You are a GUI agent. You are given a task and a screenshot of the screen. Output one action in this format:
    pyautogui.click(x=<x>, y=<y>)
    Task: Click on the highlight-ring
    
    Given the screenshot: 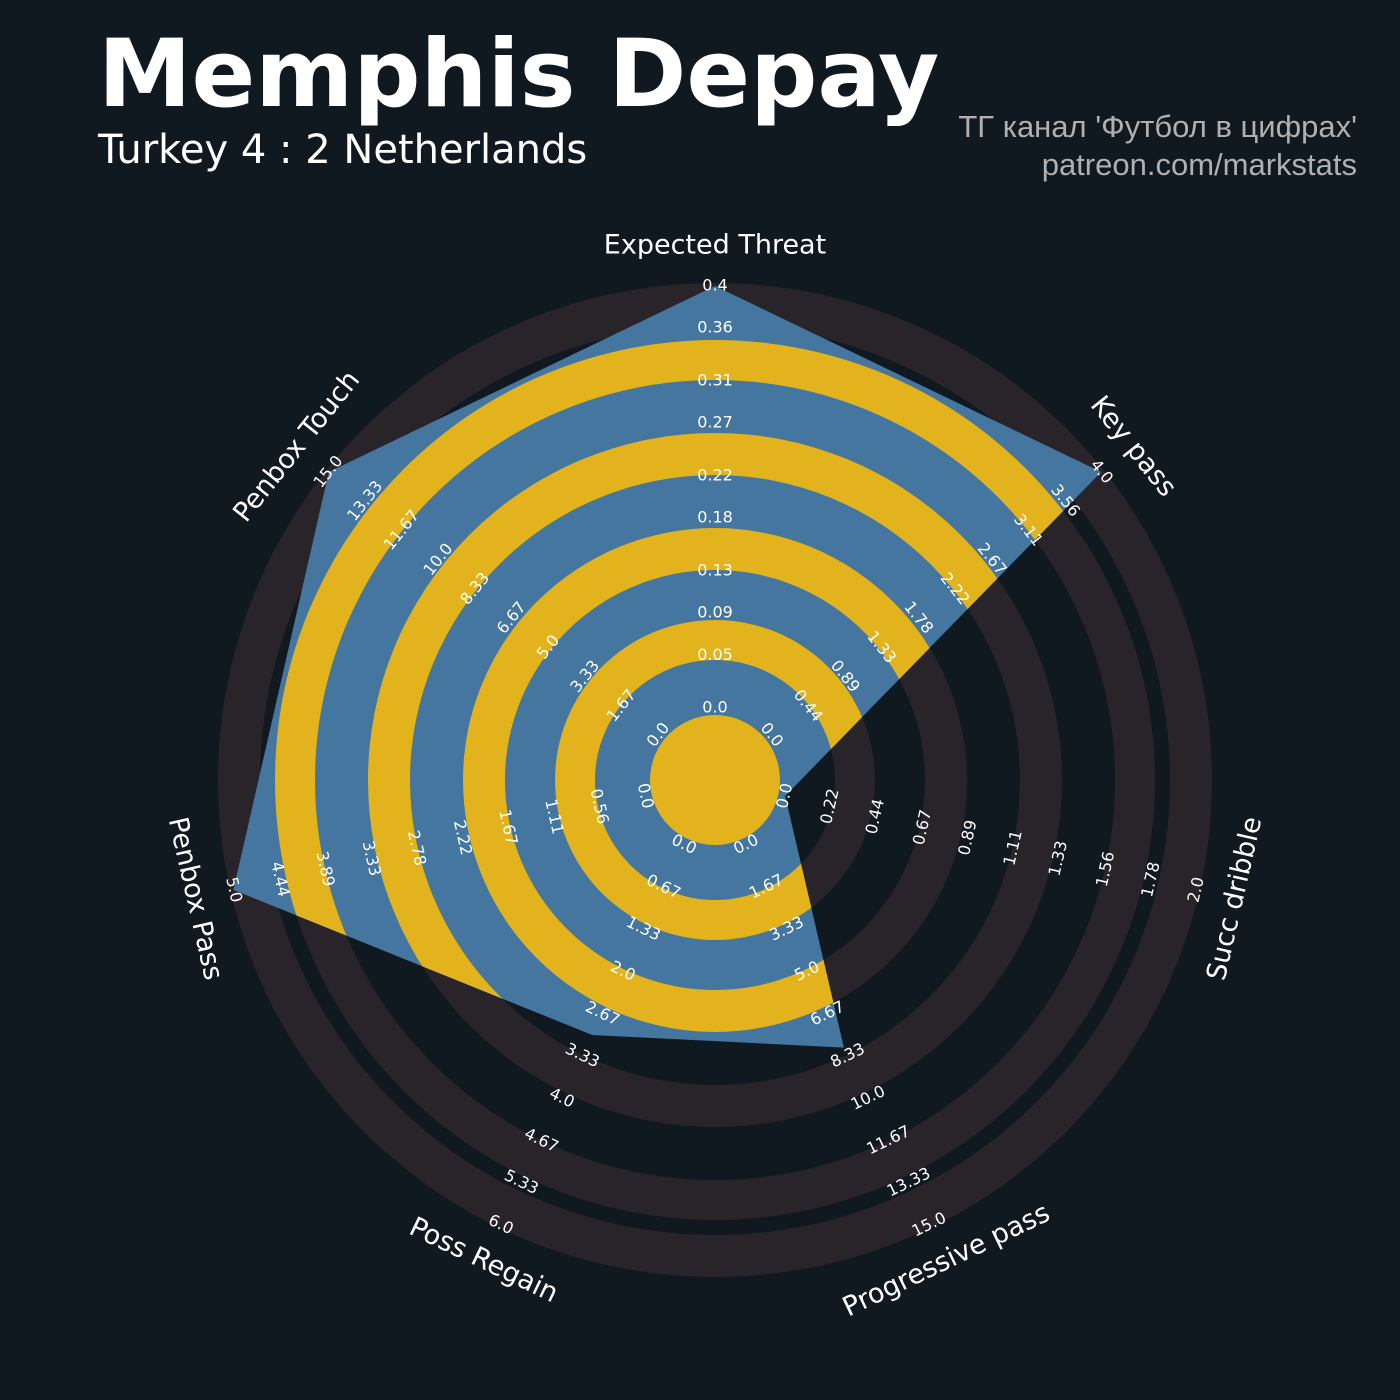 What is the action you would take?
    pyautogui.click(x=715, y=780)
    